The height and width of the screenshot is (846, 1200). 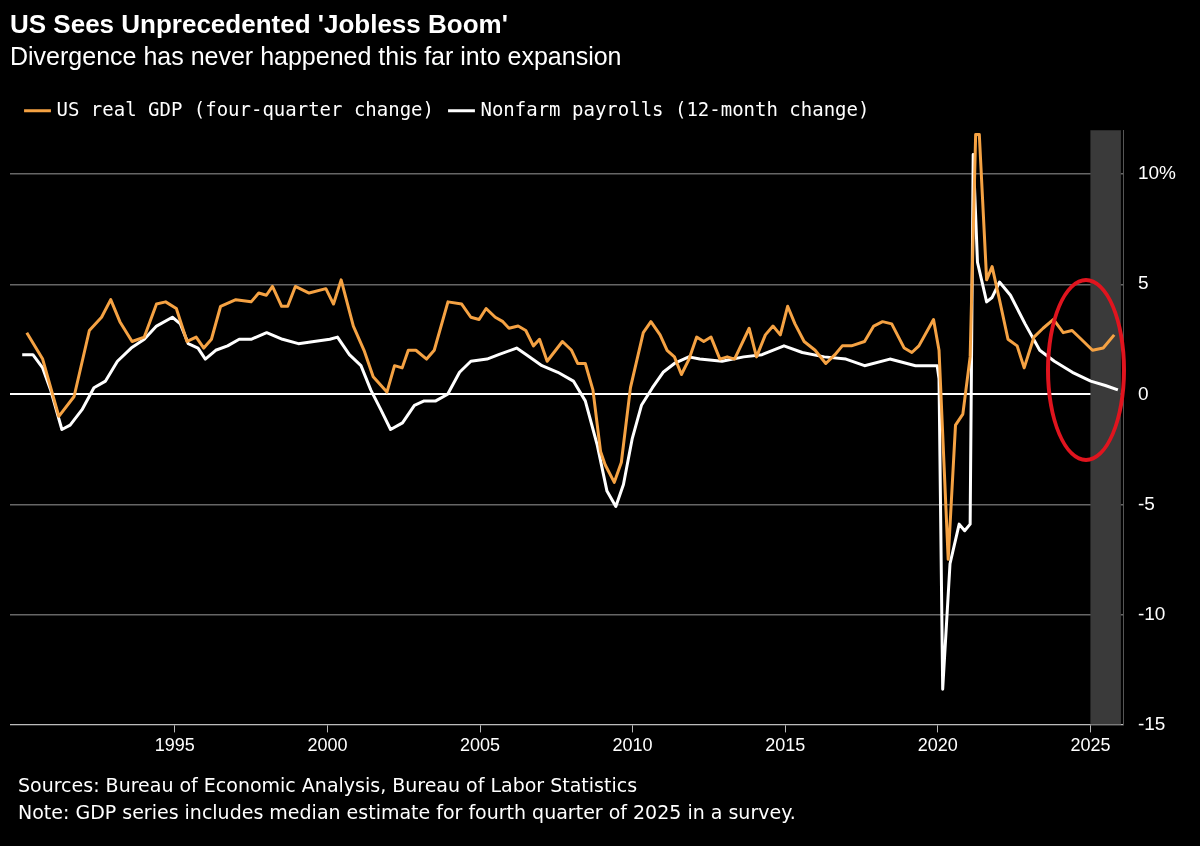 I want to click on x-tick-label: 2005, so click(x=480, y=745).